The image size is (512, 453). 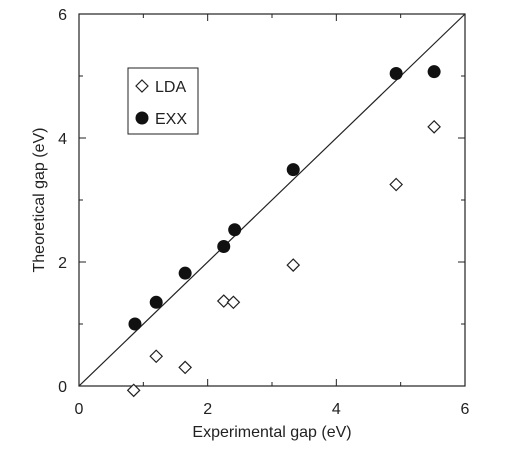 What do you see at coordinates (465, 409) in the screenshot?
I see `x-tick-label: 6` at bounding box center [465, 409].